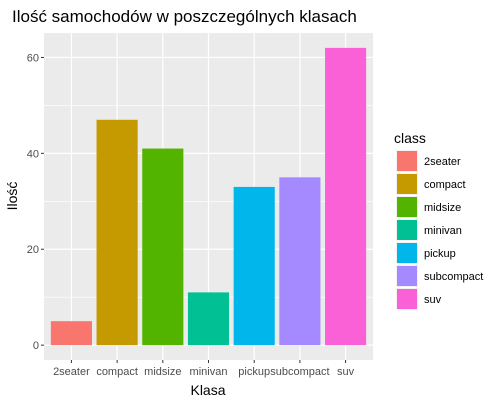  What do you see at coordinates (445, 185) in the screenshot?
I see `legend-label: compact` at bounding box center [445, 185].